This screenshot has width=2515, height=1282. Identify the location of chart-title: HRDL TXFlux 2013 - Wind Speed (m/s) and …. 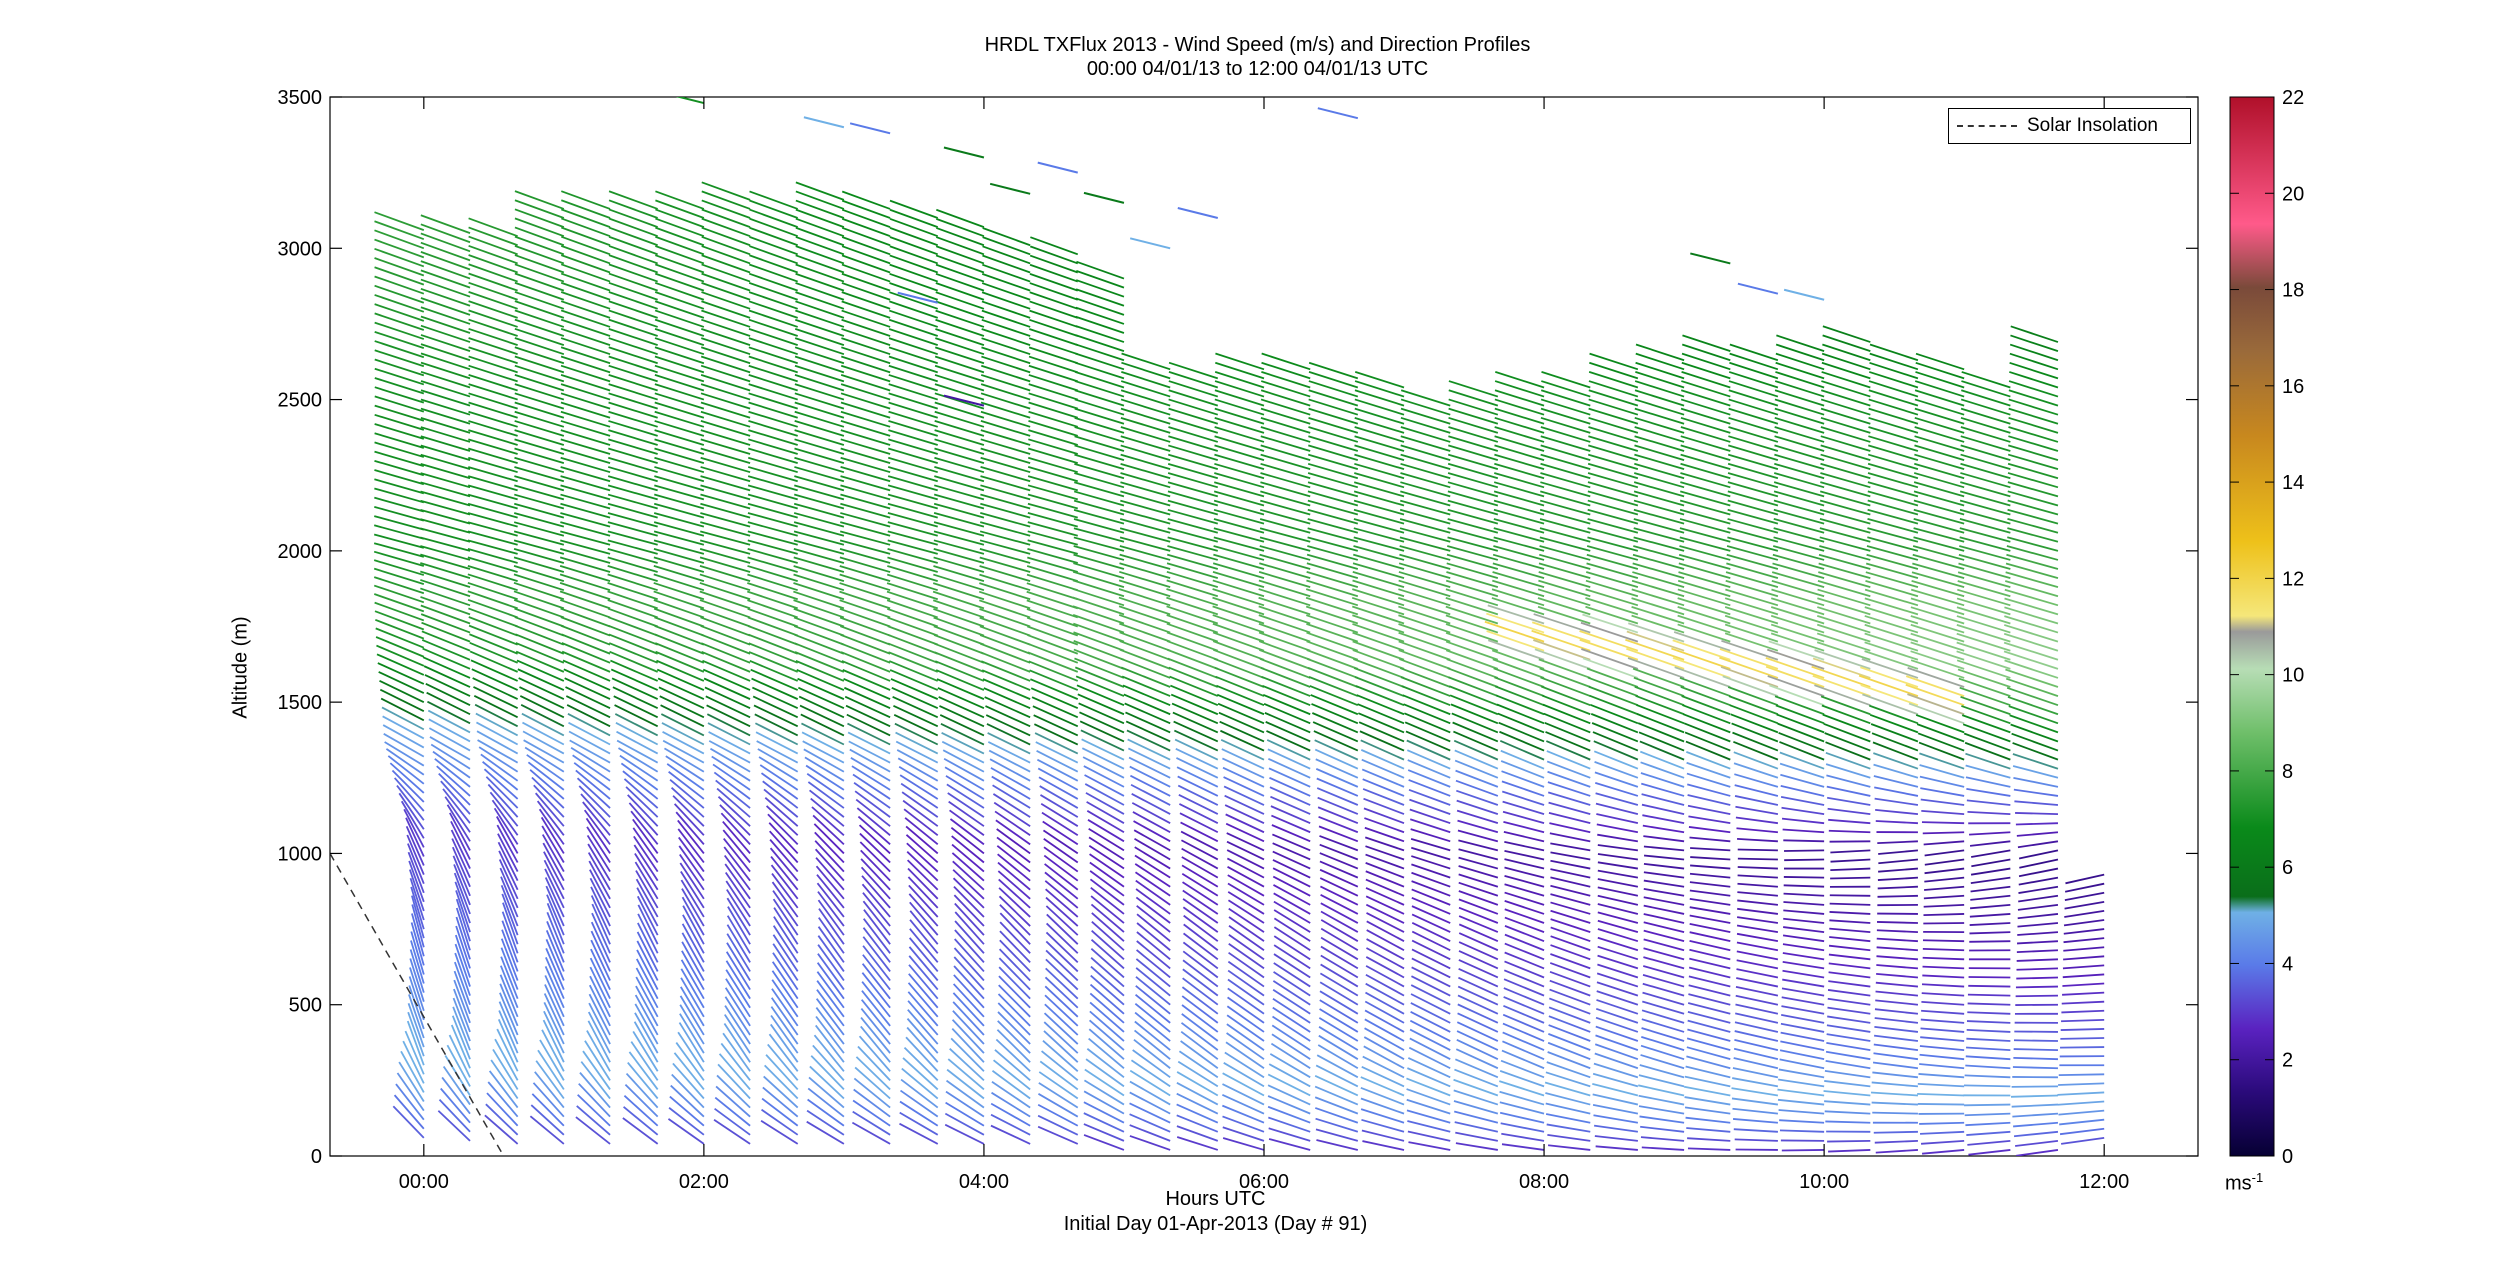
(1257, 45).